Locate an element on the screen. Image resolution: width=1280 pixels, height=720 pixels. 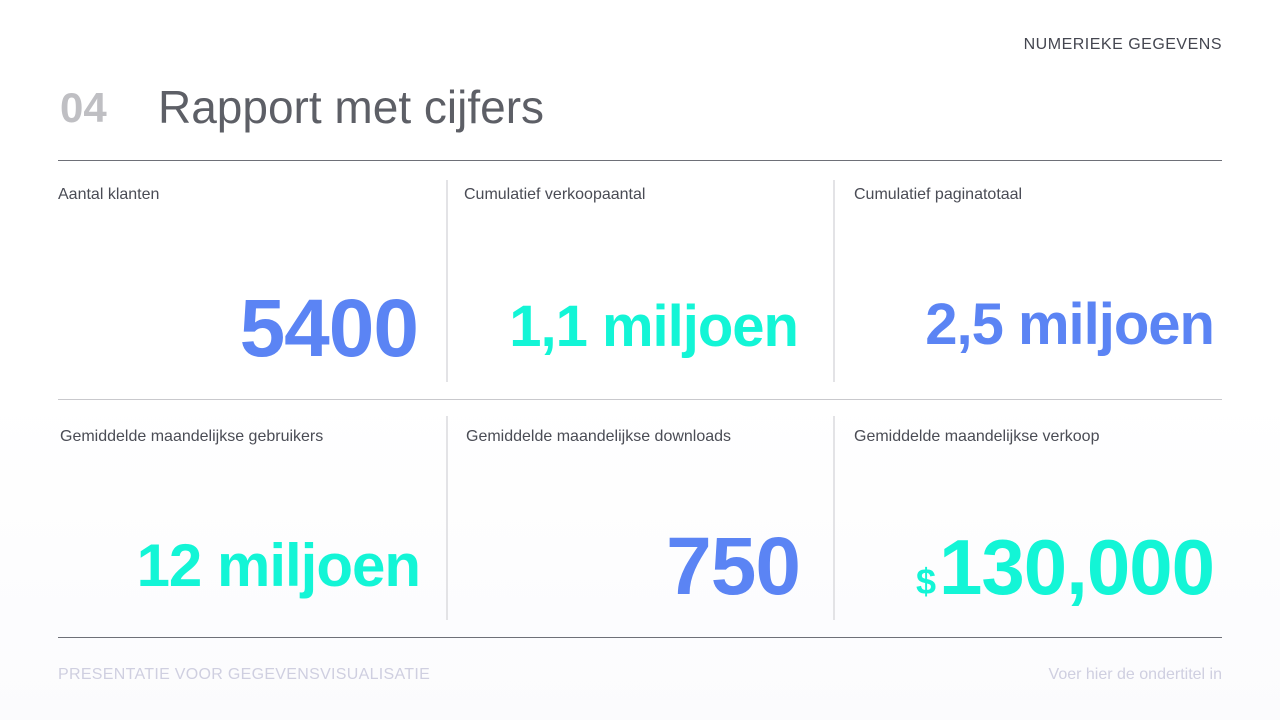
stat-monthly-revenue: Gemiddelde maandelijkse verkoop $130,000 is located at coordinates (1034, 523).